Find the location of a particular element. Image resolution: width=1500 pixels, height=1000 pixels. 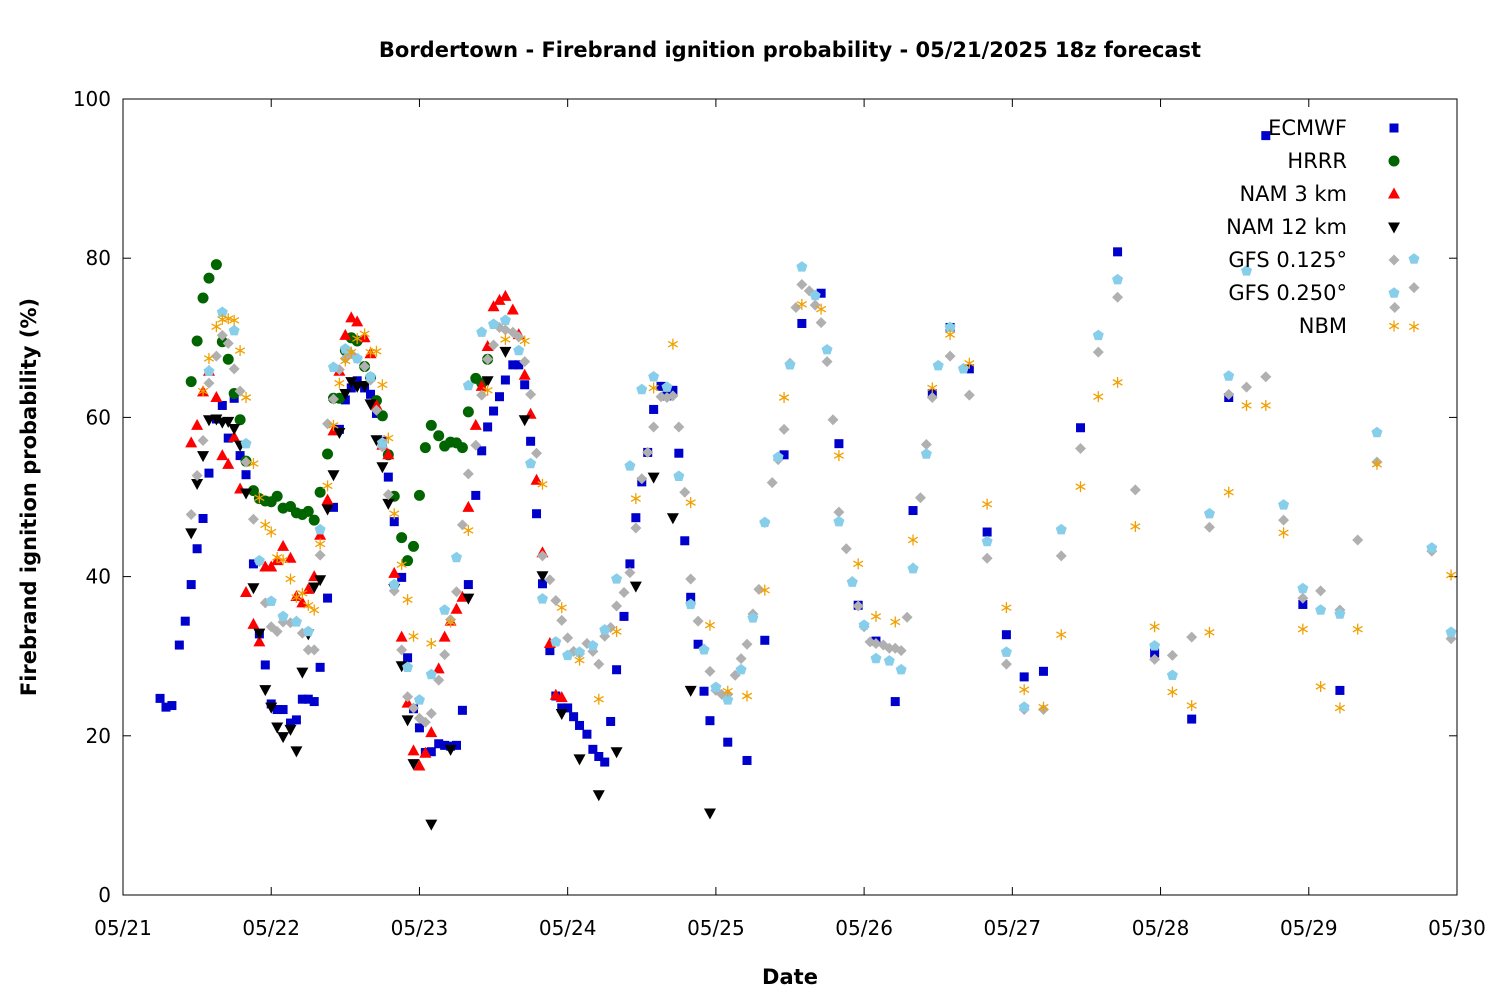

x-tick-label: 05/30 is located at coordinates (1457, 928).